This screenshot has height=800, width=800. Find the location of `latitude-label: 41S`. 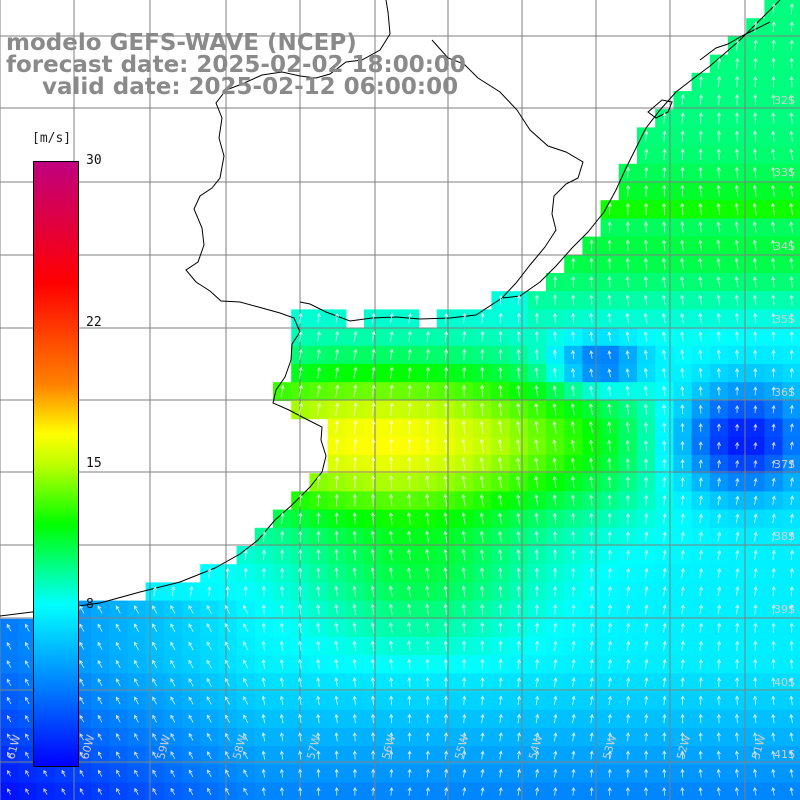

latitude-label: 41S is located at coordinates (784, 754).